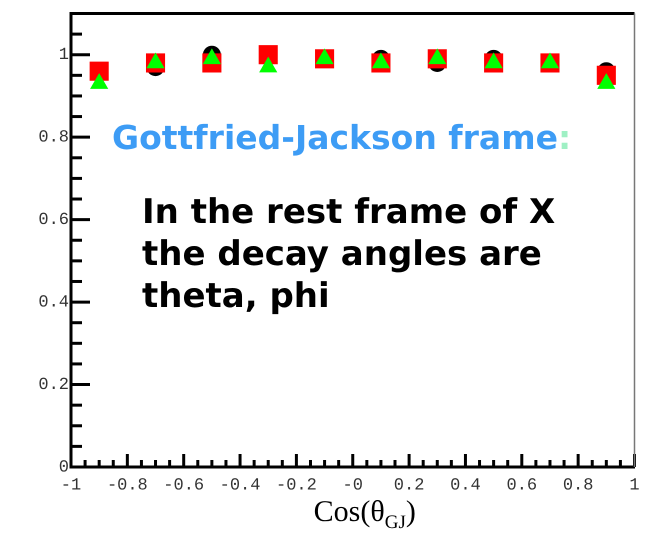 Image resolution: width=648 pixels, height=533 pixels. I want to click on x-tick-label: -0, so click(352, 486).